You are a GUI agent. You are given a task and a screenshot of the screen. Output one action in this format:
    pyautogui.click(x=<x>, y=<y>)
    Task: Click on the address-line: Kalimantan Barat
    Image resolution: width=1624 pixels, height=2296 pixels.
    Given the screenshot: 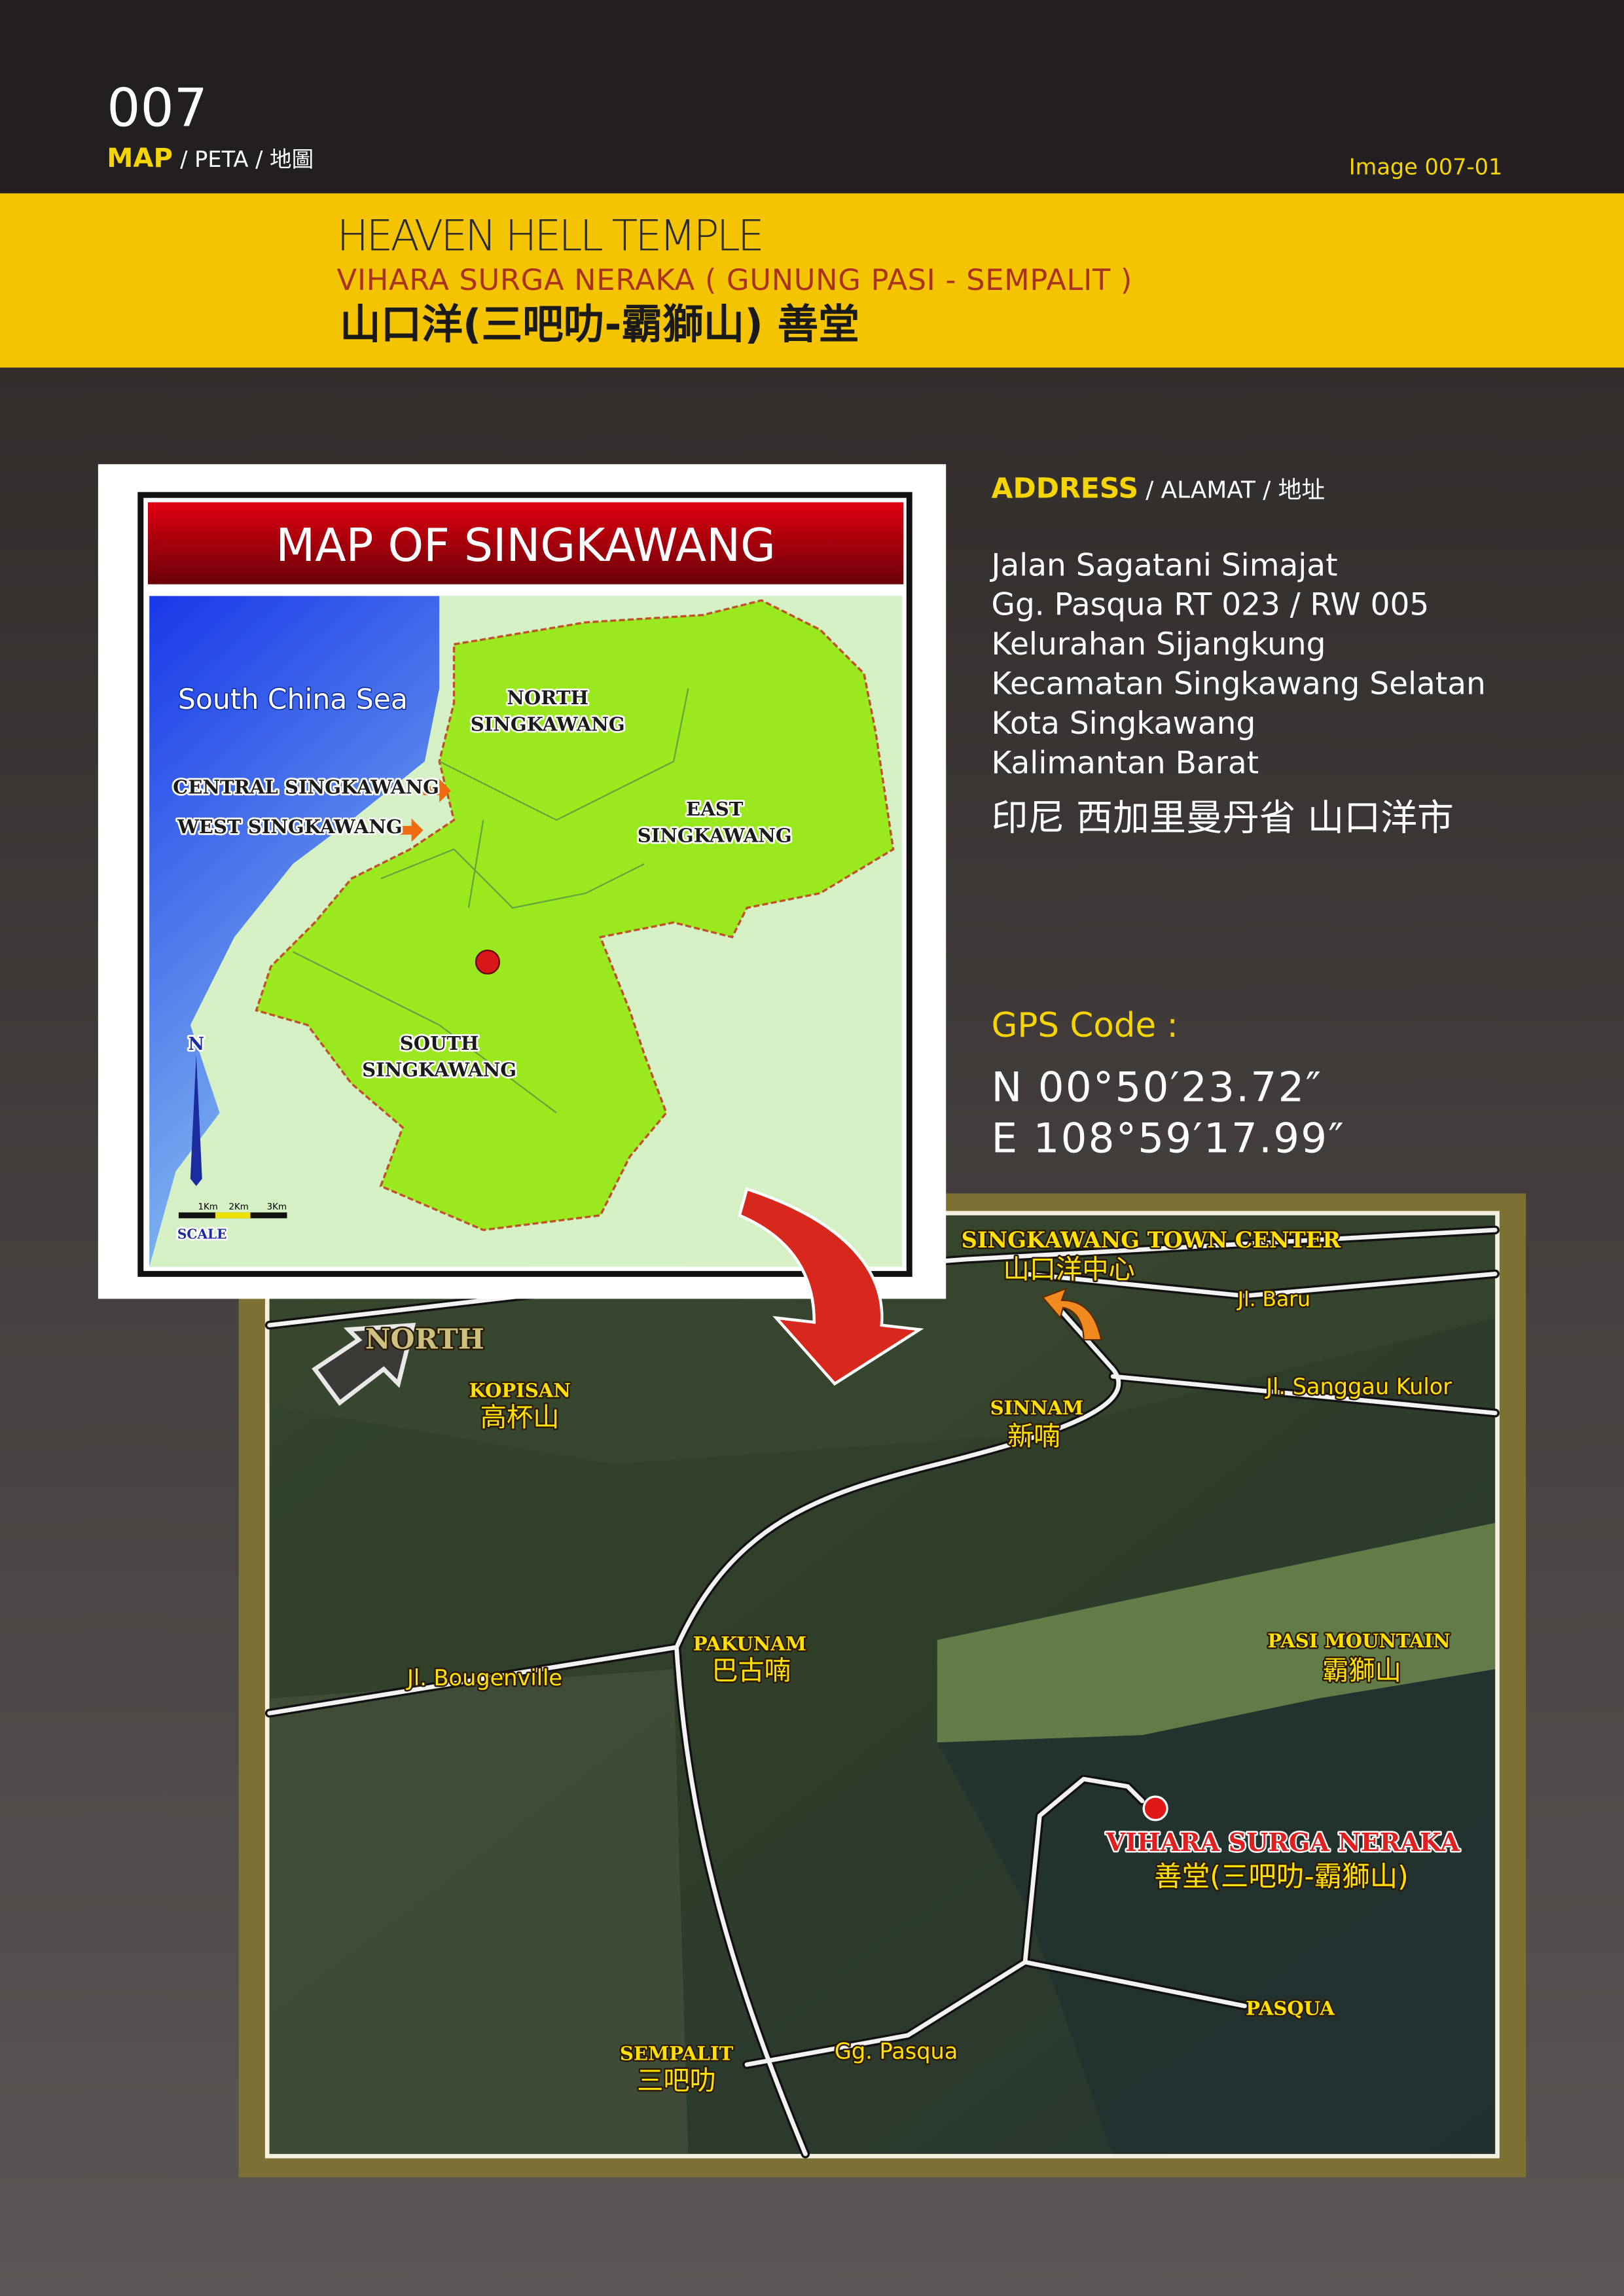 What is the action you would take?
    pyautogui.click(x=1125, y=763)
    